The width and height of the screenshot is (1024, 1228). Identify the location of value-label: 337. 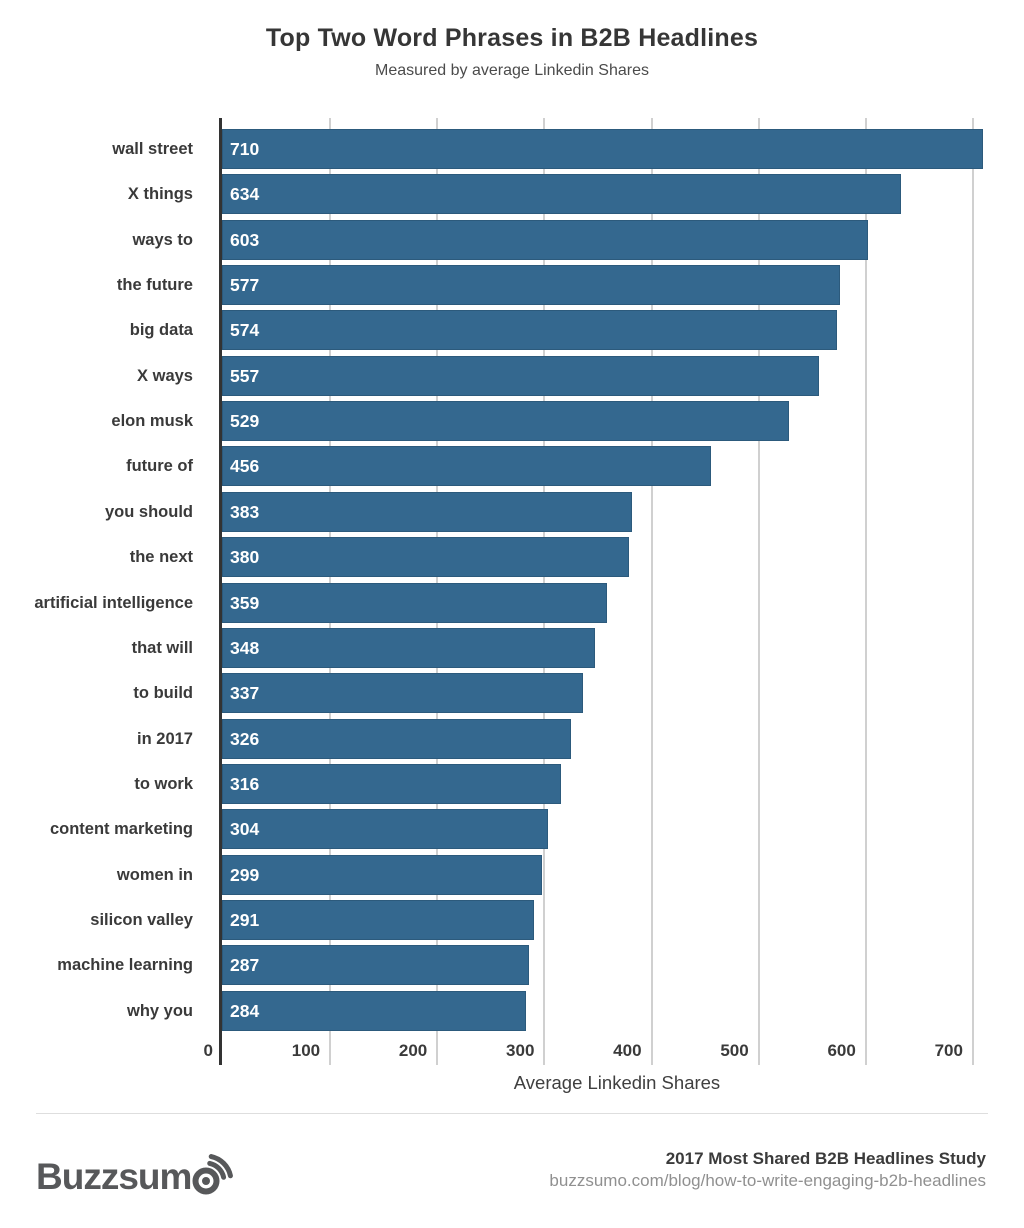
(245, 693).